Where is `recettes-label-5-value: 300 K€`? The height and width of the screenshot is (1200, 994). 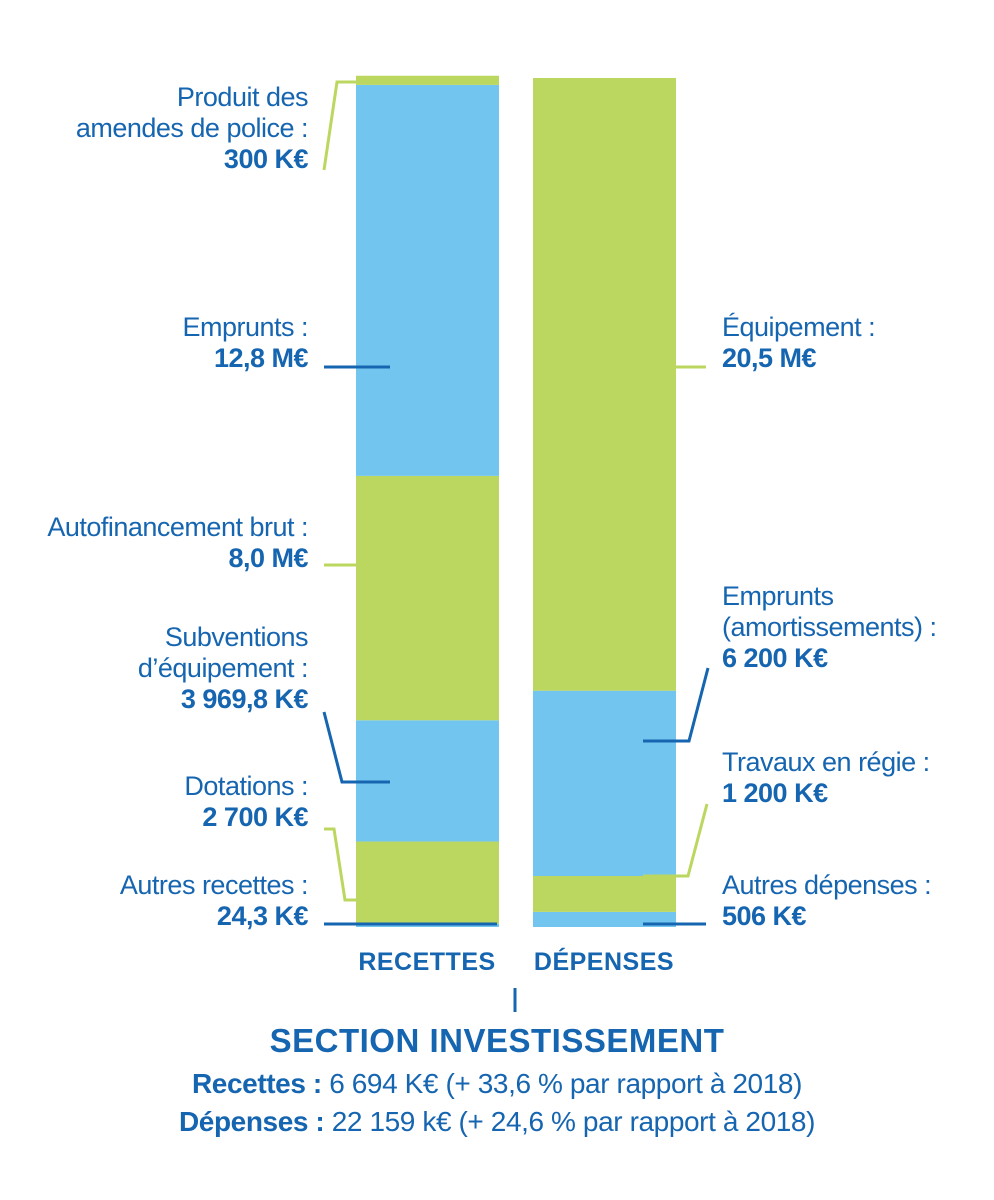 recettes-label-5-value: 300 K€ is located at coordinates (266, 159).